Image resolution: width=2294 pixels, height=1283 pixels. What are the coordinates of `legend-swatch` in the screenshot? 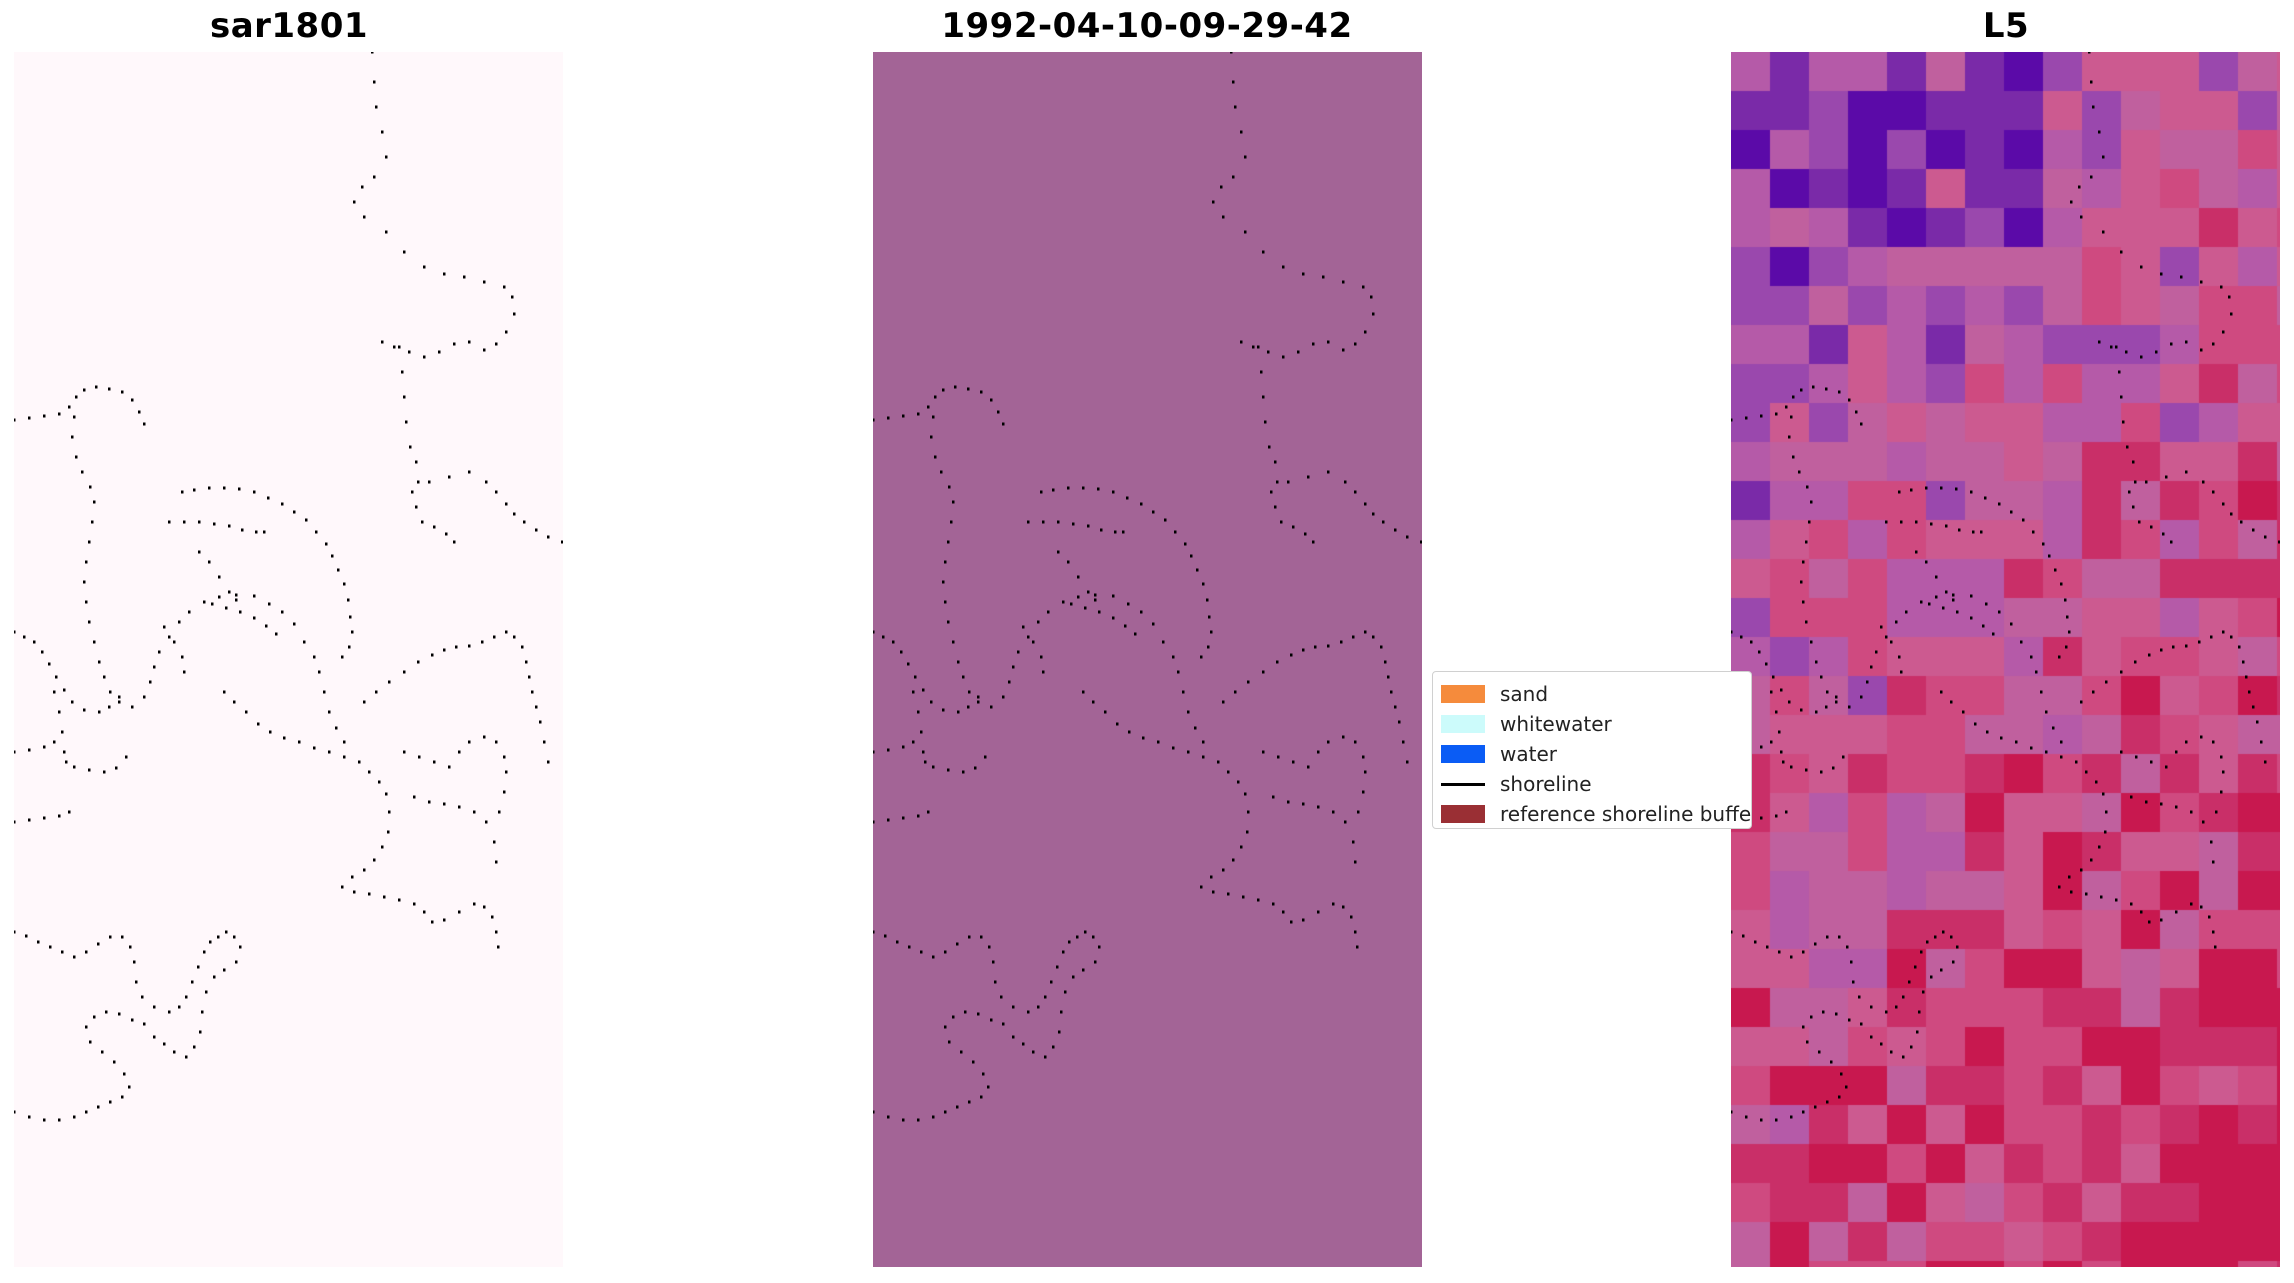 It's located at (1463, 814).